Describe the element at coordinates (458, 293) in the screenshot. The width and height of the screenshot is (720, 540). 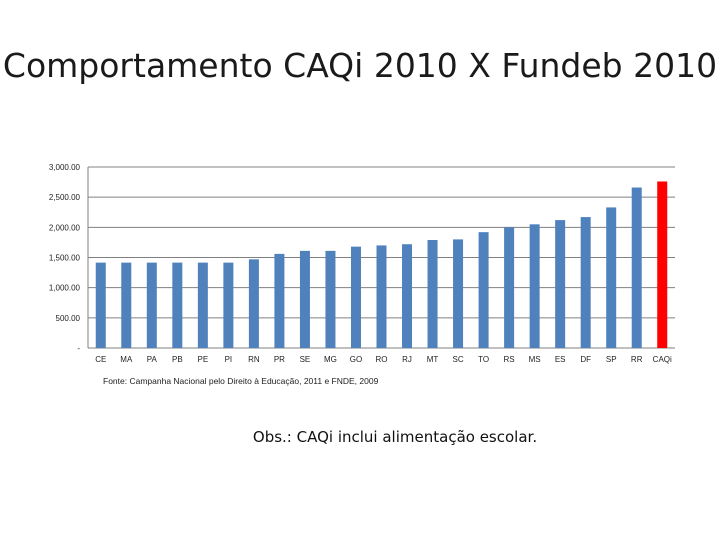
I see `bar-sc` at that location.